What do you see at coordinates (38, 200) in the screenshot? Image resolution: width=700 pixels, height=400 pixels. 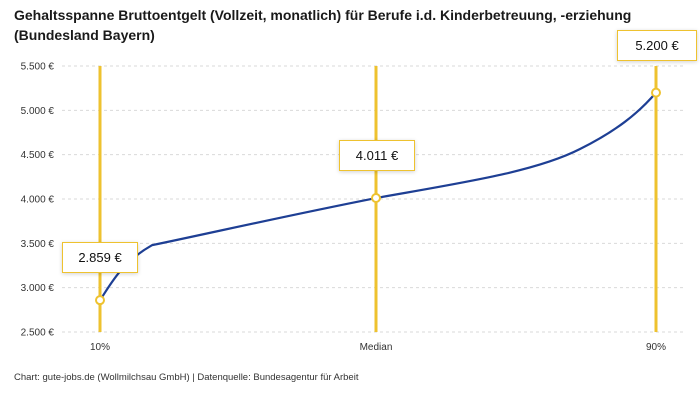 I see `y-axis-label: 4.000 €` at bounding box center [38, 200].